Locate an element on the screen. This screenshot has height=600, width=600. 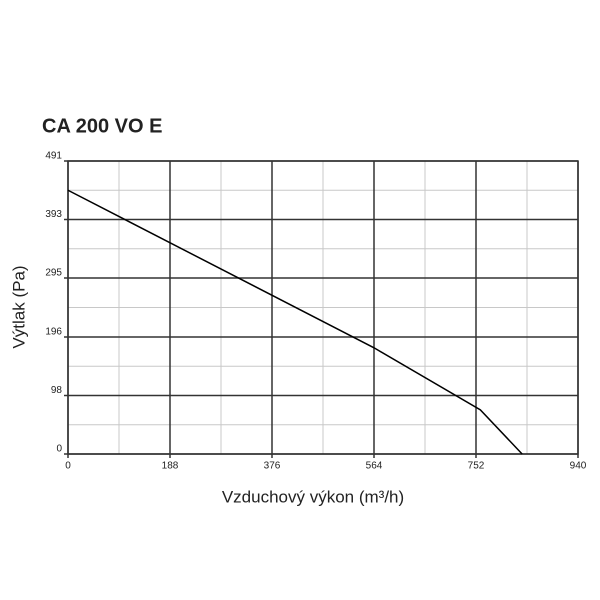
y-tick-label: 295 is located at coordinates (53, 273).